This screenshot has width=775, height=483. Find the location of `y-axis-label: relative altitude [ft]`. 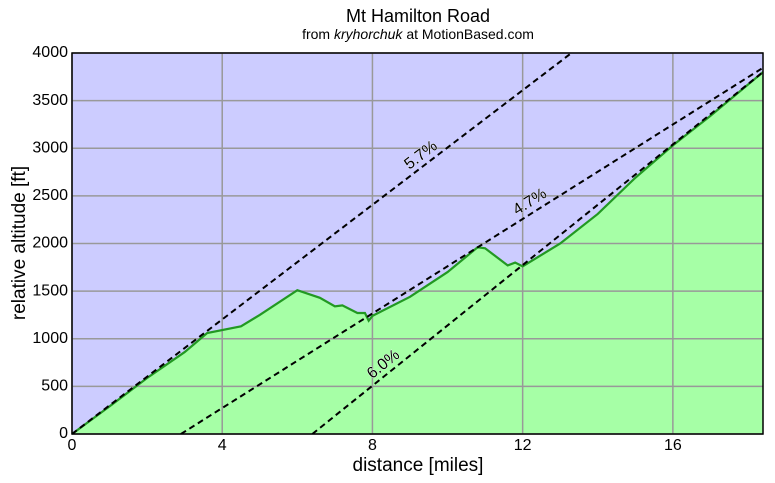

y-axis-label: relative altitude [ft] is located at coordinates (19, 243).